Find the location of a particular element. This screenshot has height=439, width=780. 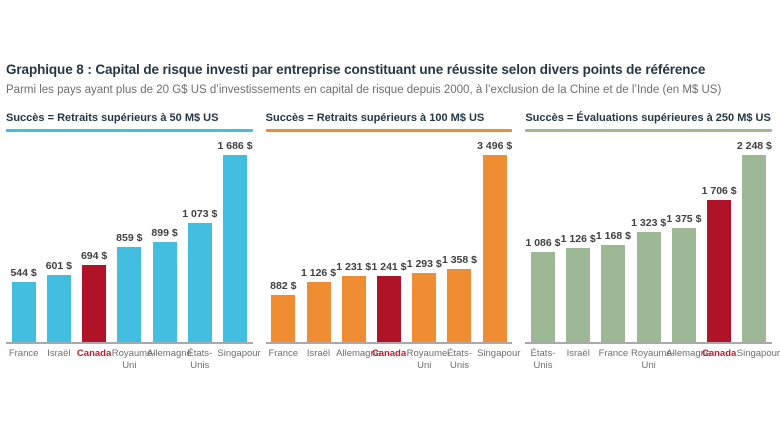

bar-value-label: 1 358 $ is located at coordinates (459, 260).